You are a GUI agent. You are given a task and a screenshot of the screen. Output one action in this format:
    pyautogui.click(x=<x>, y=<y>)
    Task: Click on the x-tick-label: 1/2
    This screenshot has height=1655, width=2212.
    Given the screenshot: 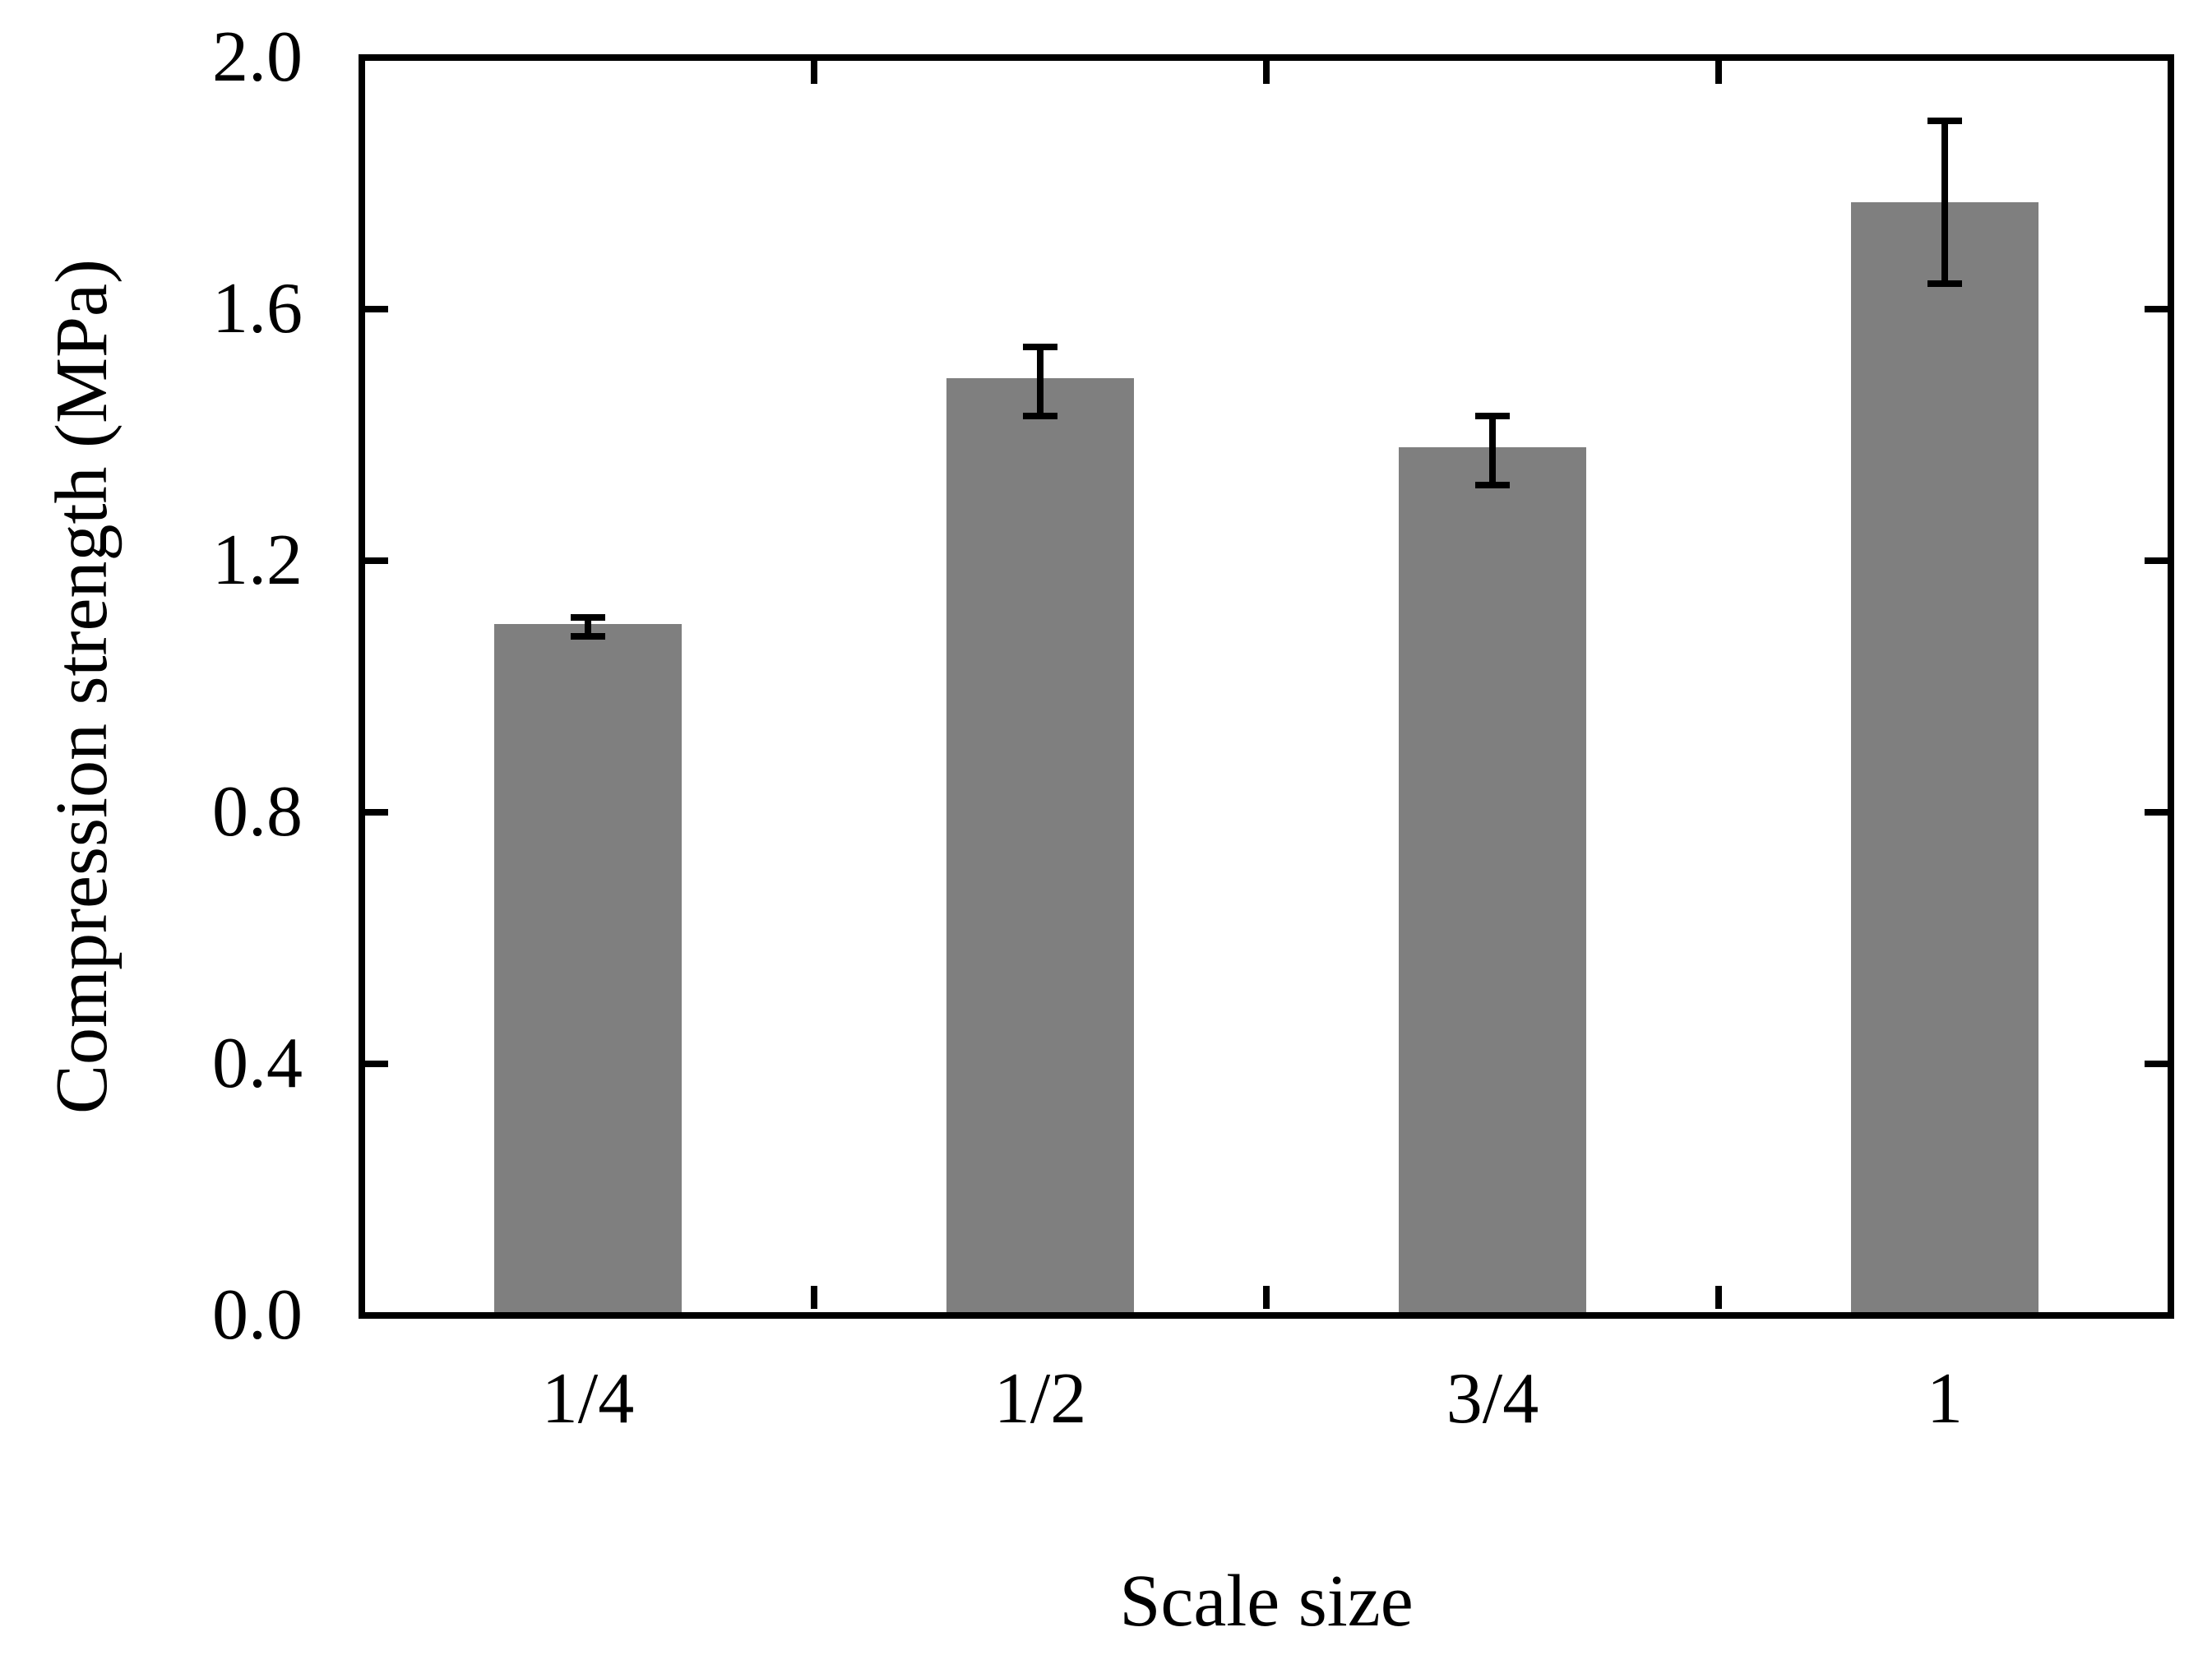 What is the action you would take?
    pyautogui.click(x=1040, y=1399)
    